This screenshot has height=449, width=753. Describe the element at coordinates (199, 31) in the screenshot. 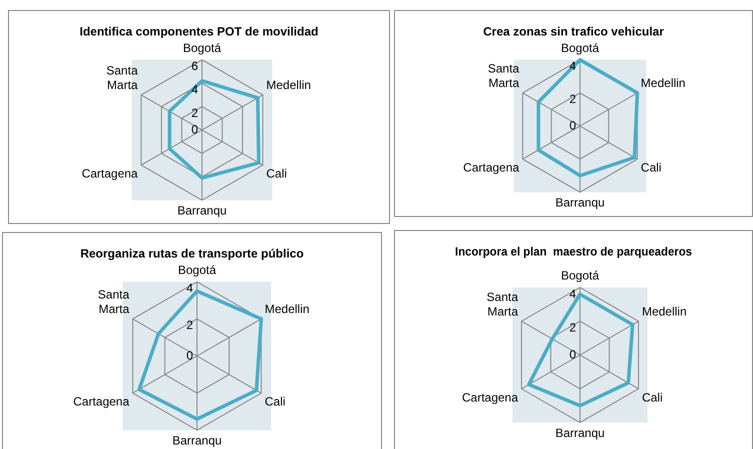

I see `chart-title: Identifica componentes POT de movilidad` at that location.